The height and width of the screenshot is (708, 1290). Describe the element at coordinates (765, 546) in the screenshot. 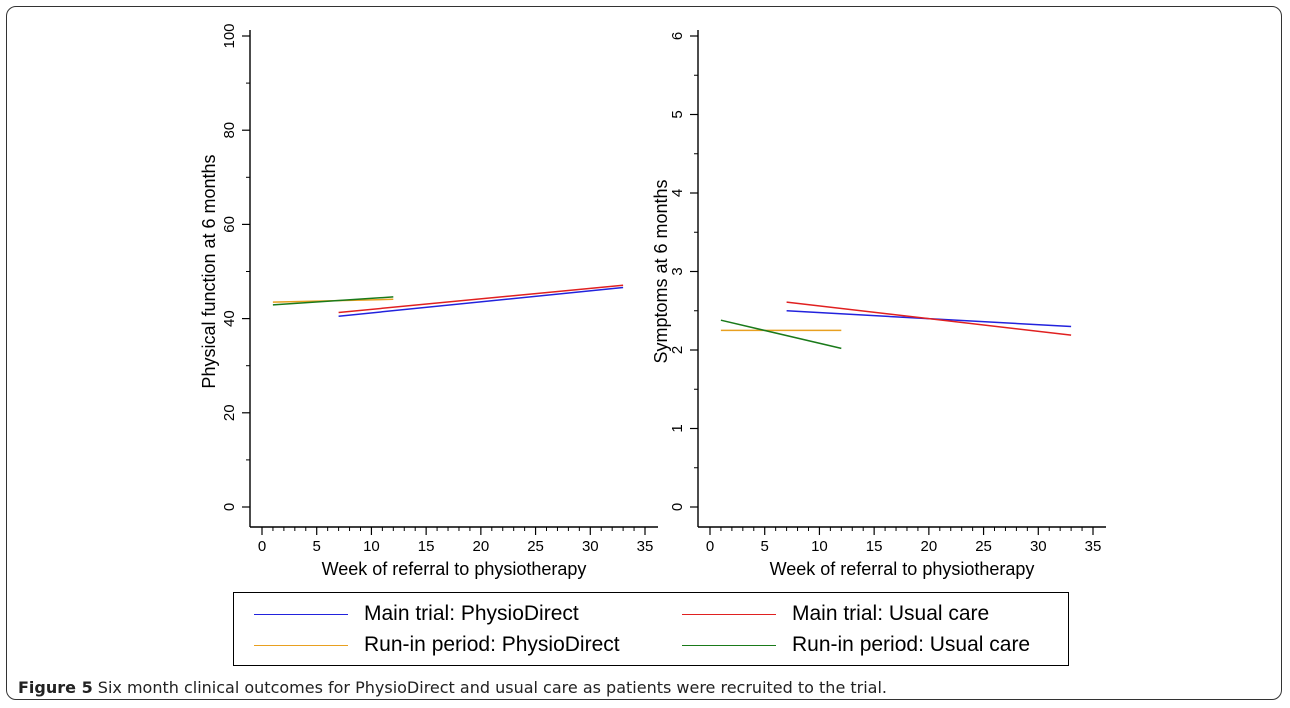

I see `chart2-x-tick-label: 5` at that location.